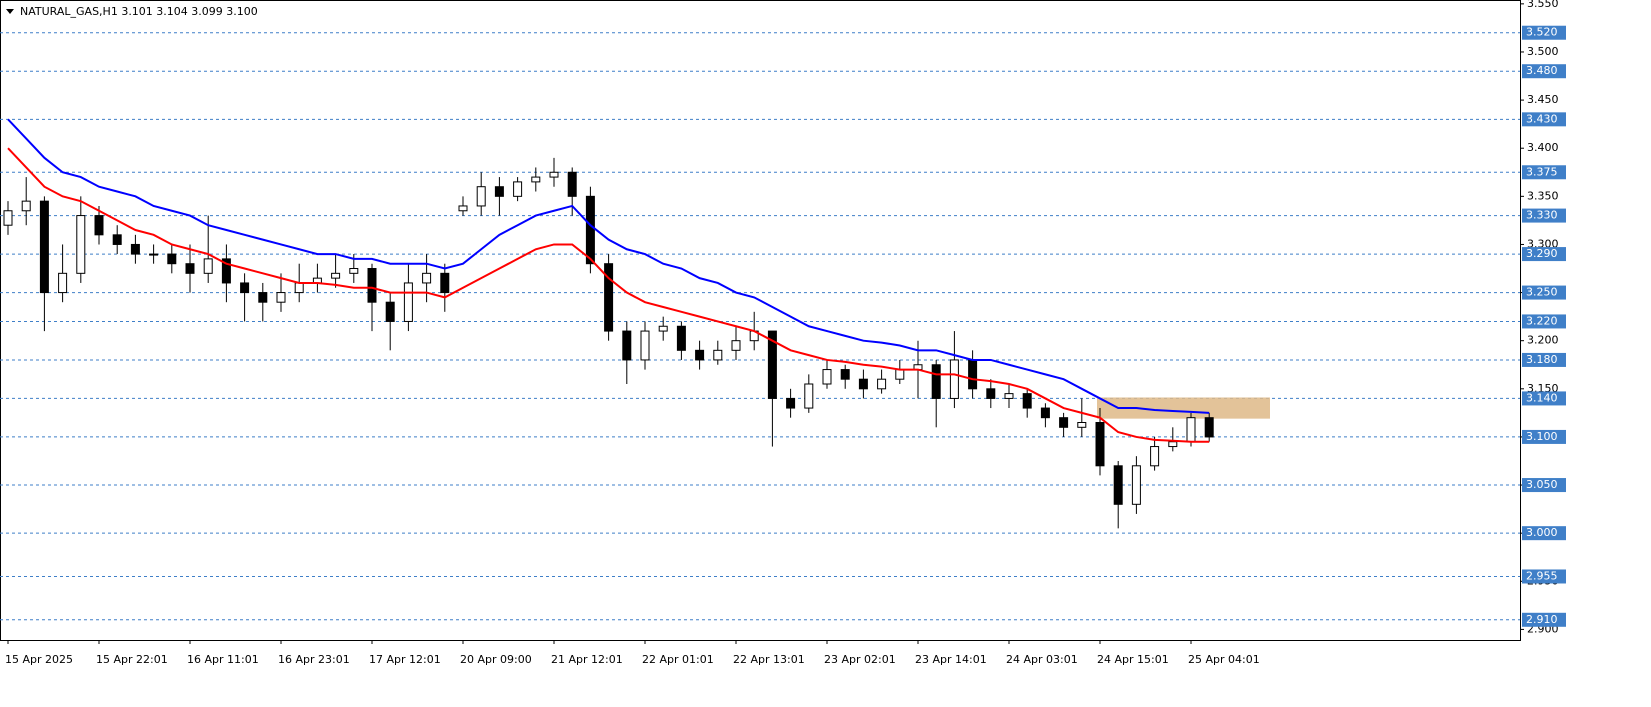  I want to click on level-label: 2.955, so click(1542, 575).